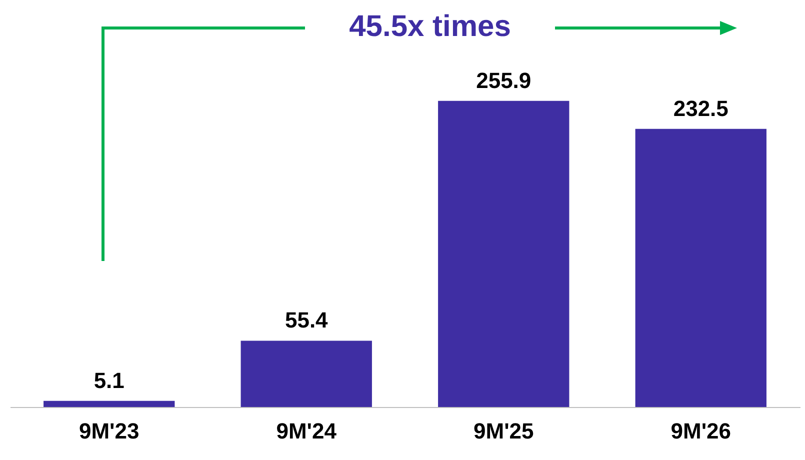 The image size is (805, 460). What do you see at coordinates (503, 431) in the screenshot?
I see `x-tick-label: 9M'25` at bounding box center [503, 431].